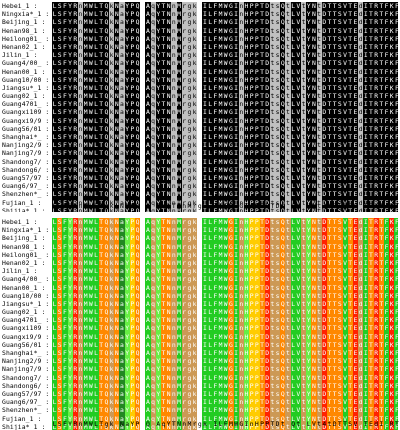 The height and width of the screenshot is (430, 400). What do you see at coordinates (345, 153) in the screenshot?
I see `residue: V` at bounding box center [345, 153].